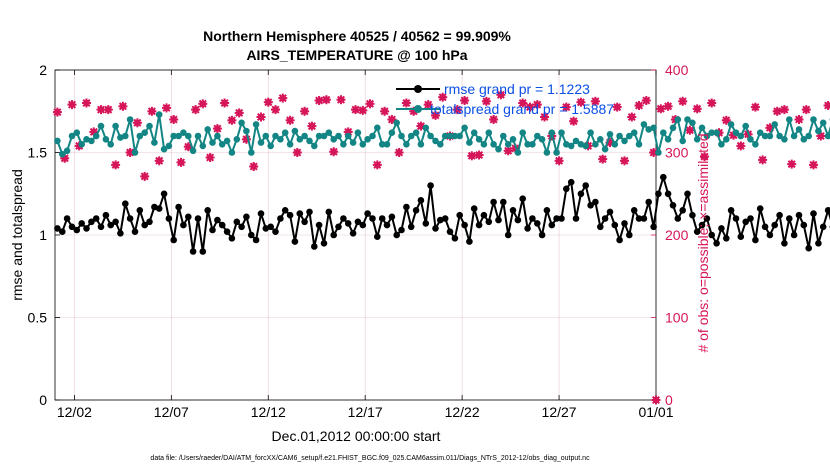 This screenshot has width=830, height=470. Describe the element at coordinates (356, 436) in the screenshot. I see `x-axis-label: Dec.01,2012 00:00:00 start` at that location.